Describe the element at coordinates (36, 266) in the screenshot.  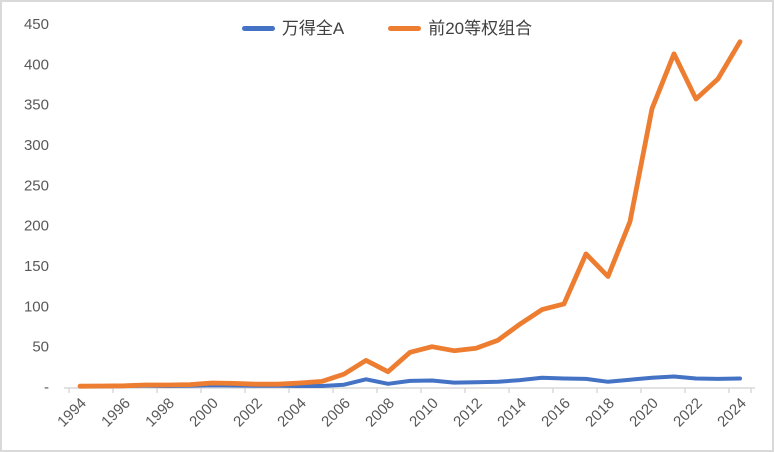
I see `y-tick-label: 150` at that location.